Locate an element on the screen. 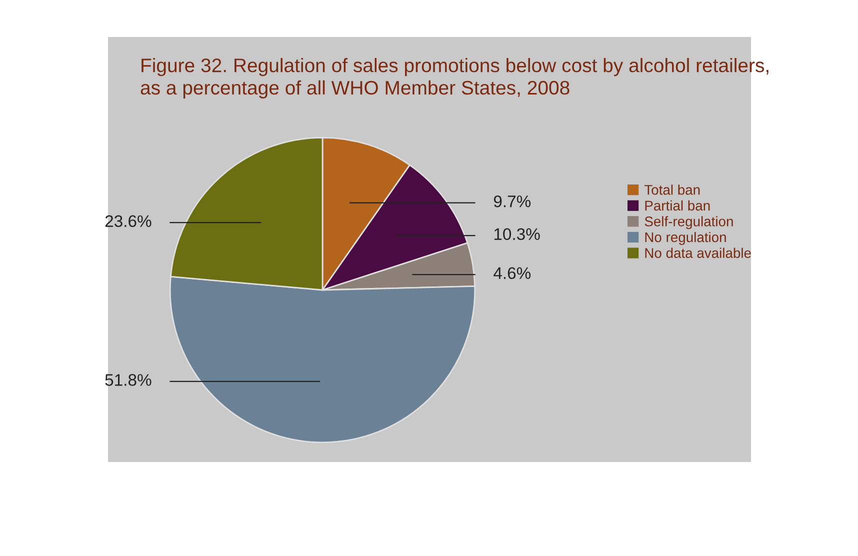  data-label: 4.6% is located at coordinates (512, 273).